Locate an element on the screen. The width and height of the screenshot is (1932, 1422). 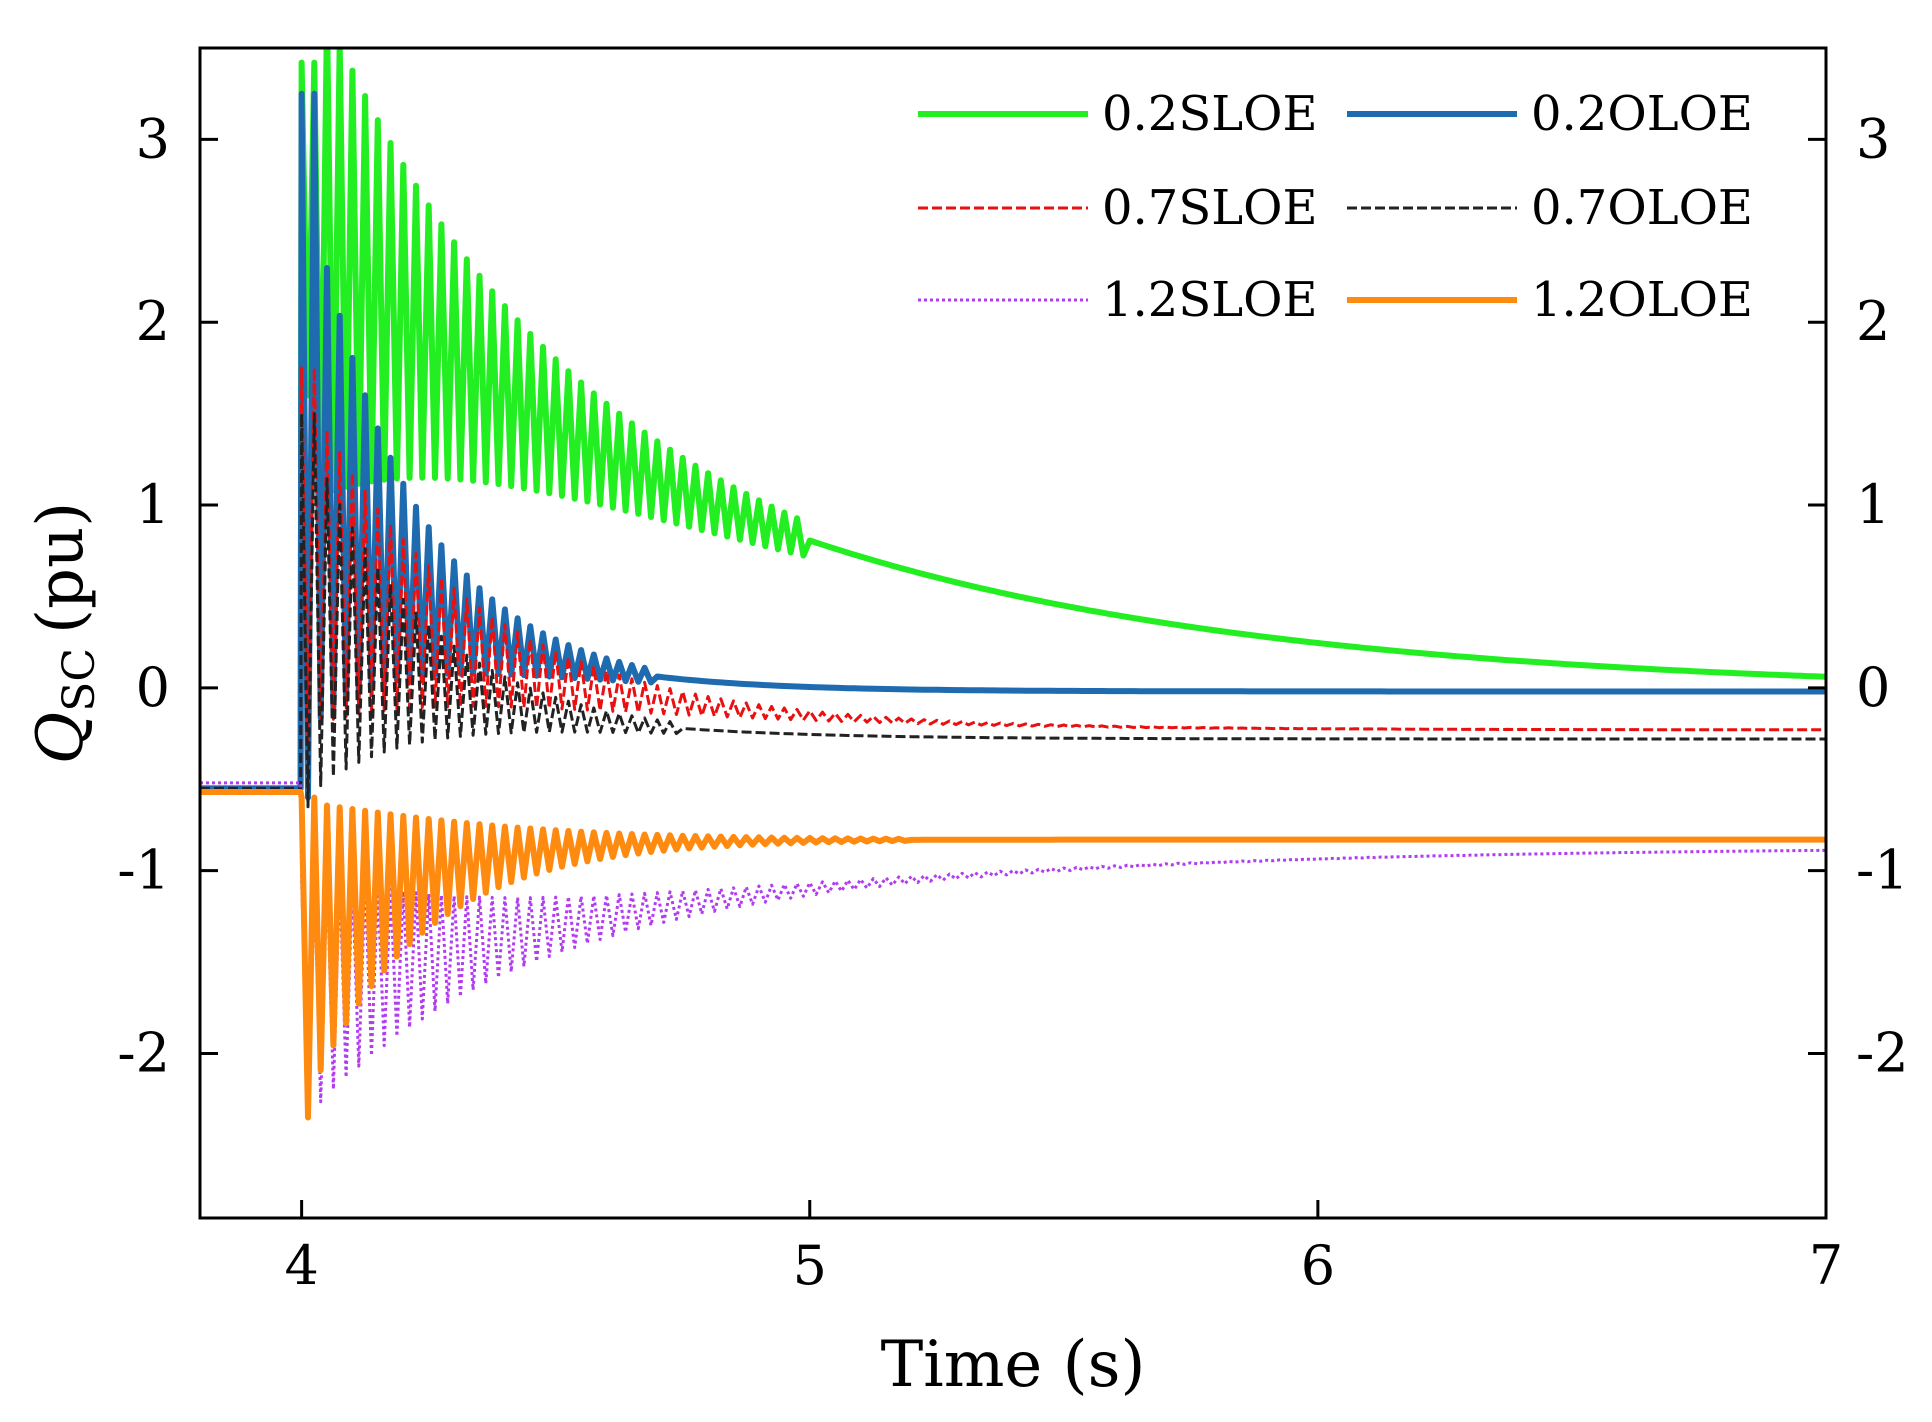
y-tick-label-right-1: 1 is located at coordinates (1873, 504).